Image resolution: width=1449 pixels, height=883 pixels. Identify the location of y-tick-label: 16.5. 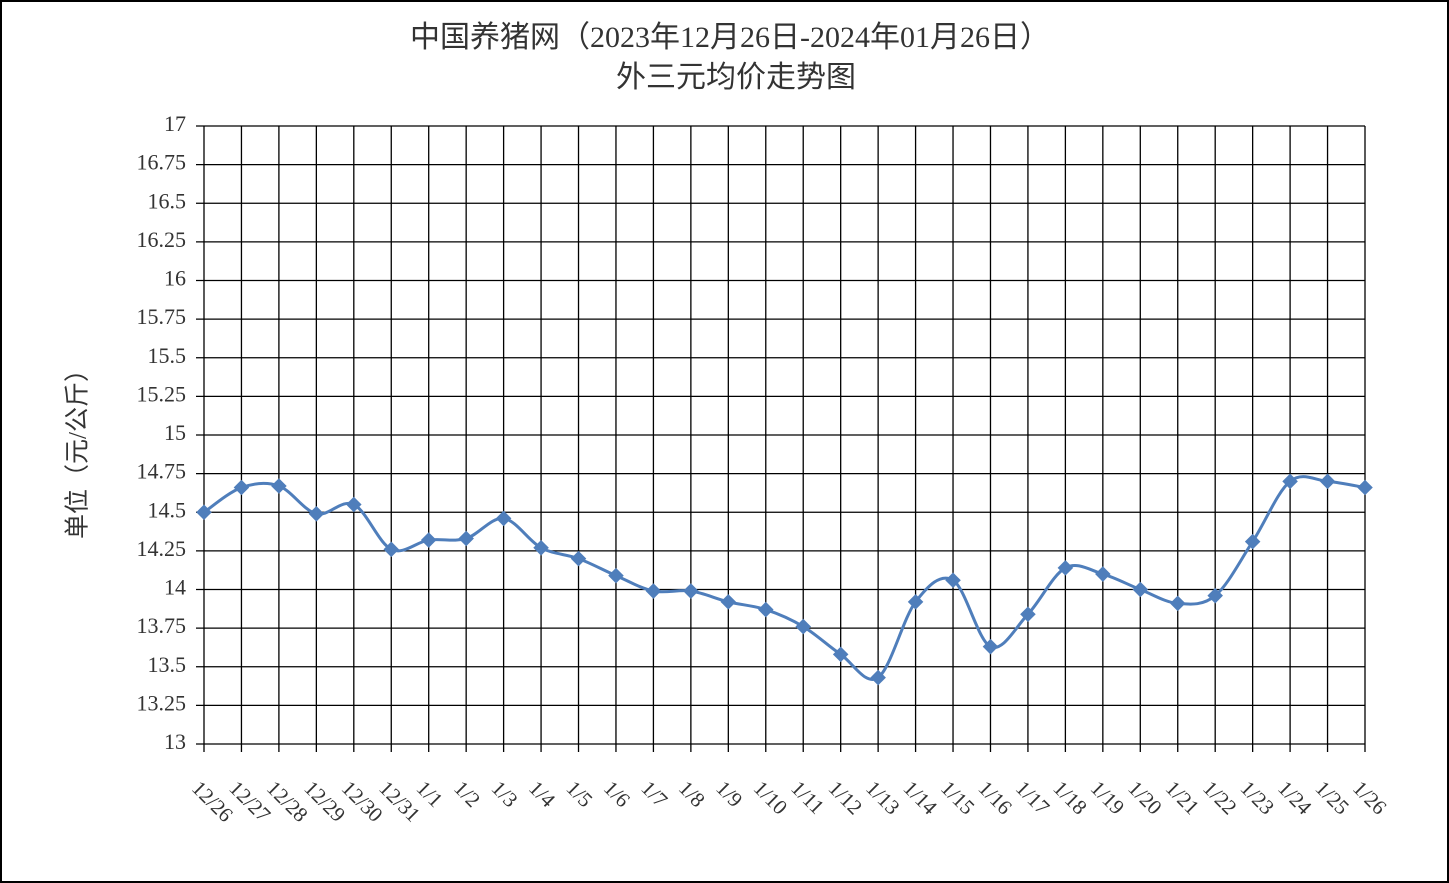
(167, 200).